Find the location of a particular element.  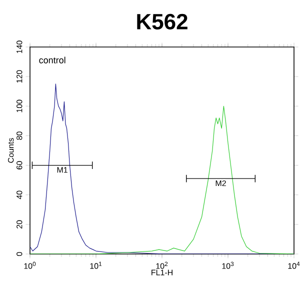

text: control is located at coordinates (52, 60).